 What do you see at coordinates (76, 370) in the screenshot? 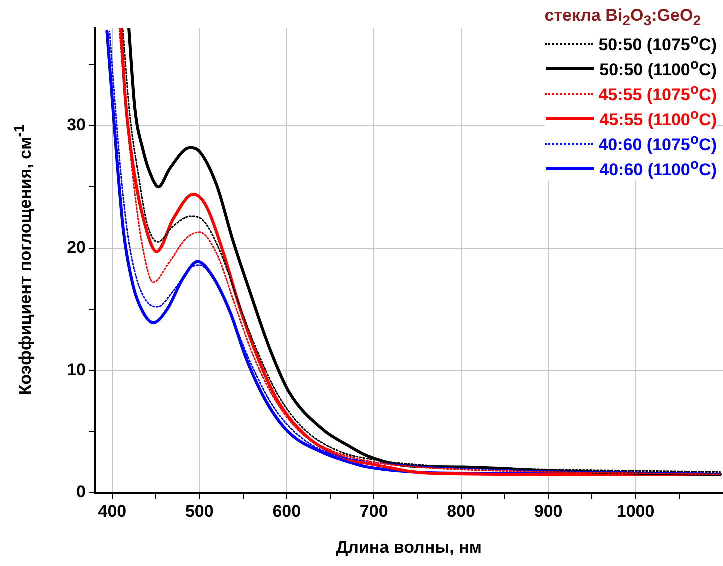
I see `y-tick-label: 10` at bounding box center [76, 370].